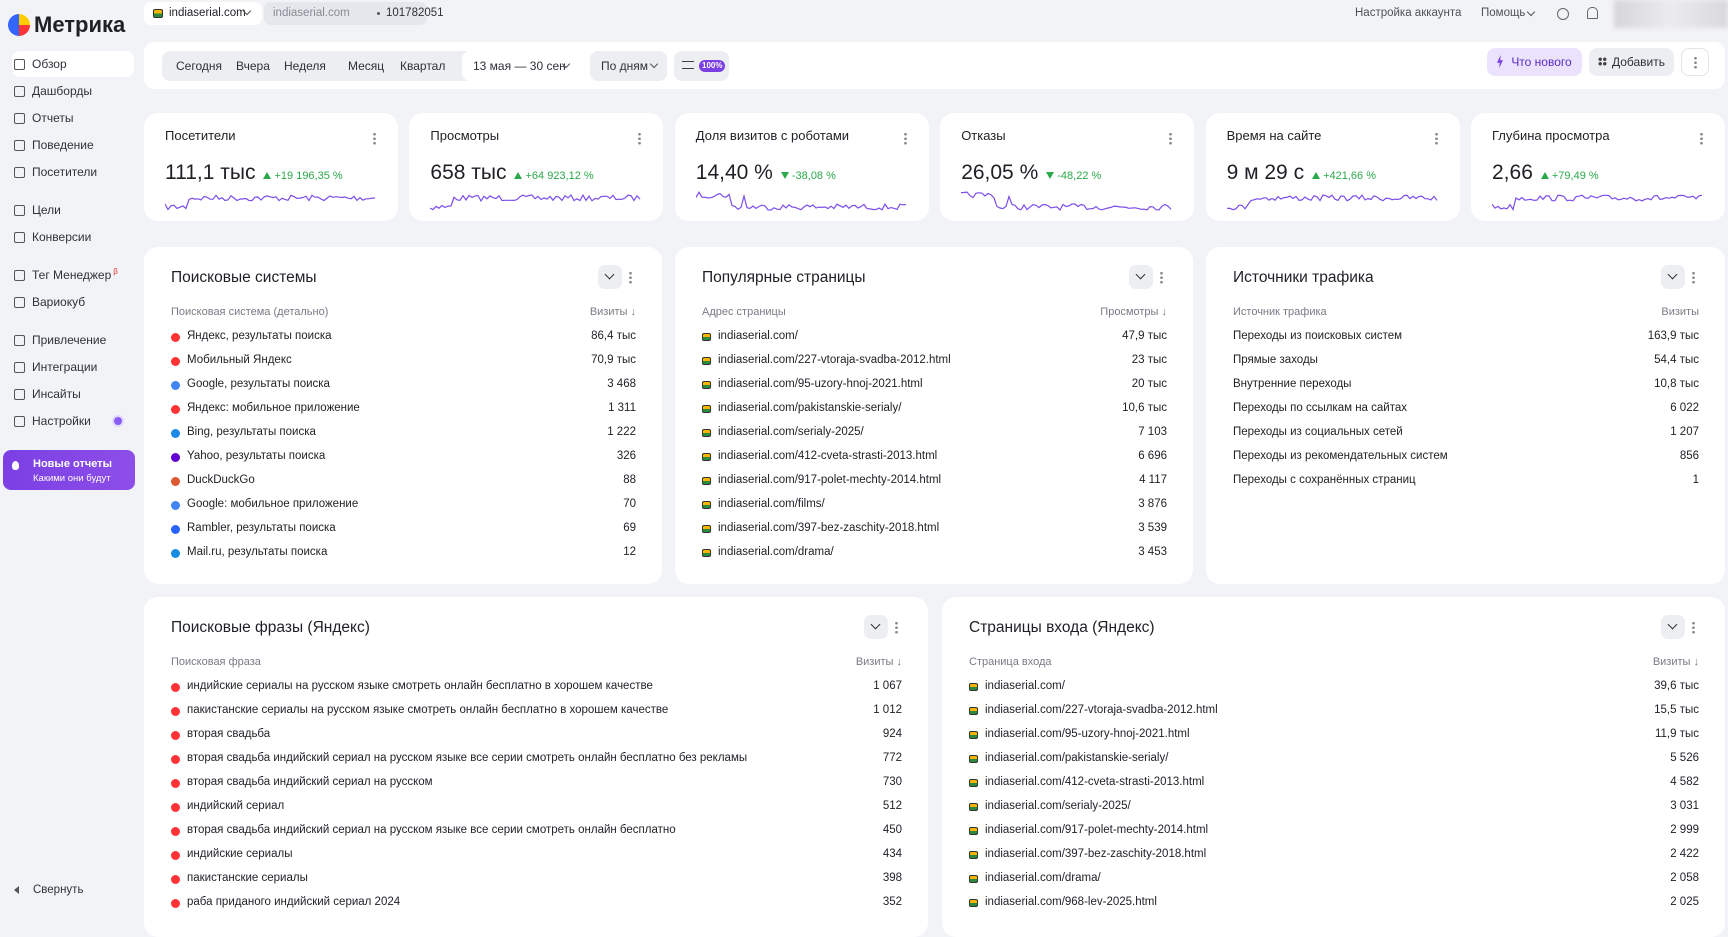 This screenshot has height=937, width=1728. What do you see at coordinates (273, 408) in the screenshot?
I see `row-label: Яндекс: мобильное приложение` at bounding box center [273, 408].